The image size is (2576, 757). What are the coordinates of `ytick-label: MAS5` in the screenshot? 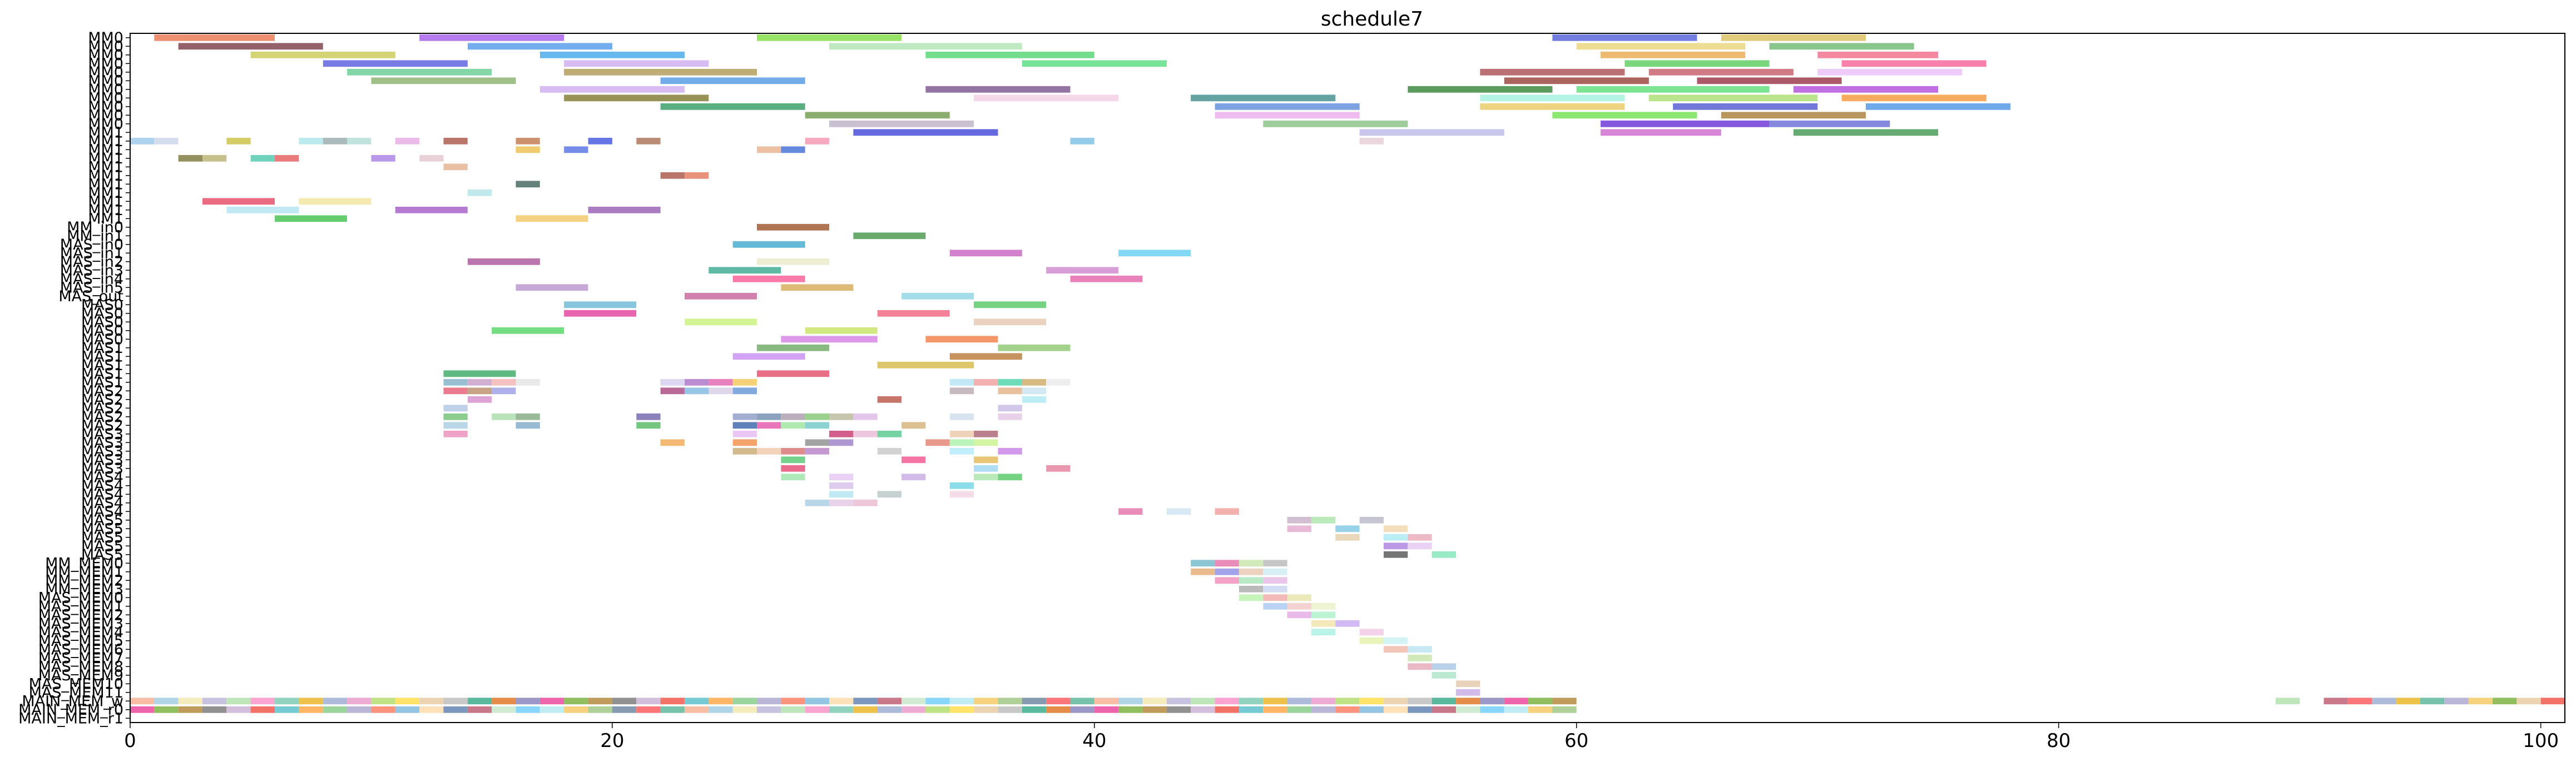 It's located at (102, 520).